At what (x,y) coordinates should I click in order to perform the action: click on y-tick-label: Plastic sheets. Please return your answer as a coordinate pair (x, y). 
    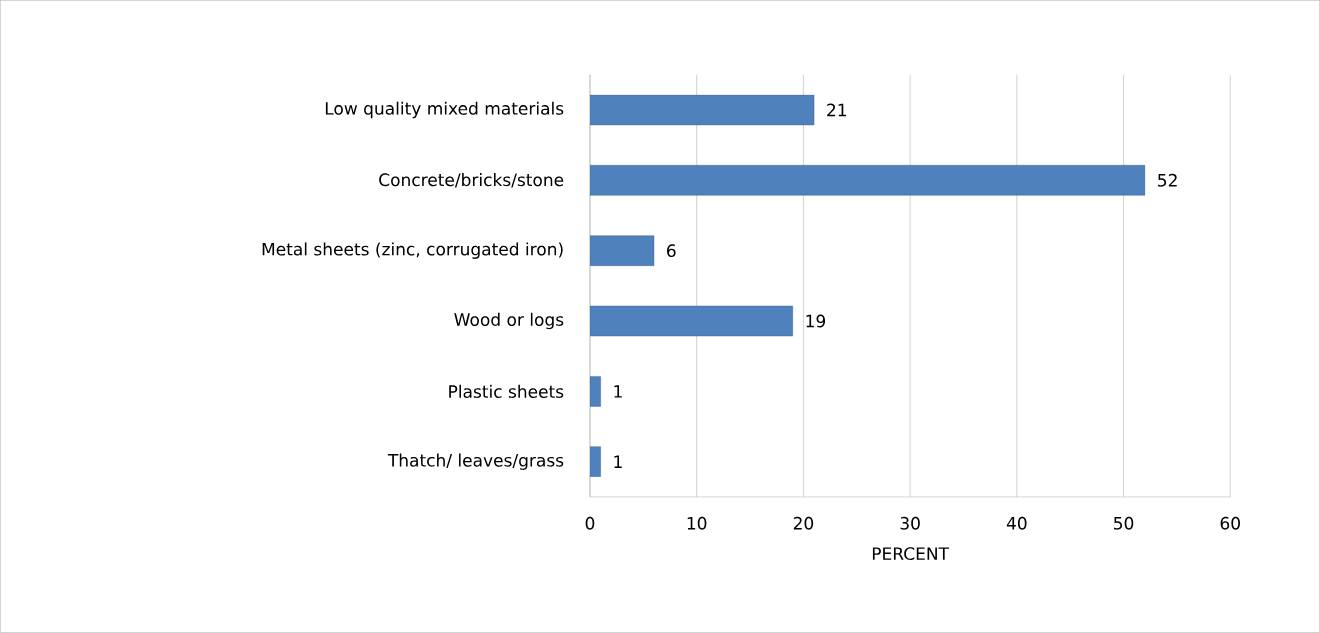
    Looking at the image, I should click on (506, 391).